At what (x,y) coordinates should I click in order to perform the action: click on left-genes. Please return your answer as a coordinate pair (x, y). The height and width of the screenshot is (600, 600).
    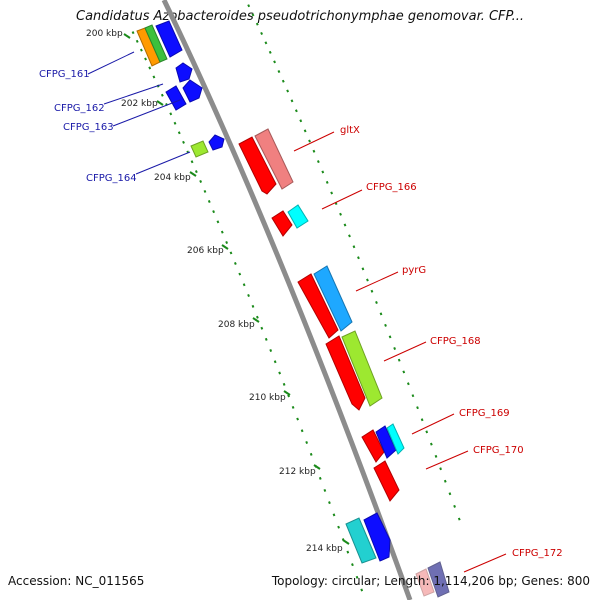
    Looking at the image, I should click on (180, 89).